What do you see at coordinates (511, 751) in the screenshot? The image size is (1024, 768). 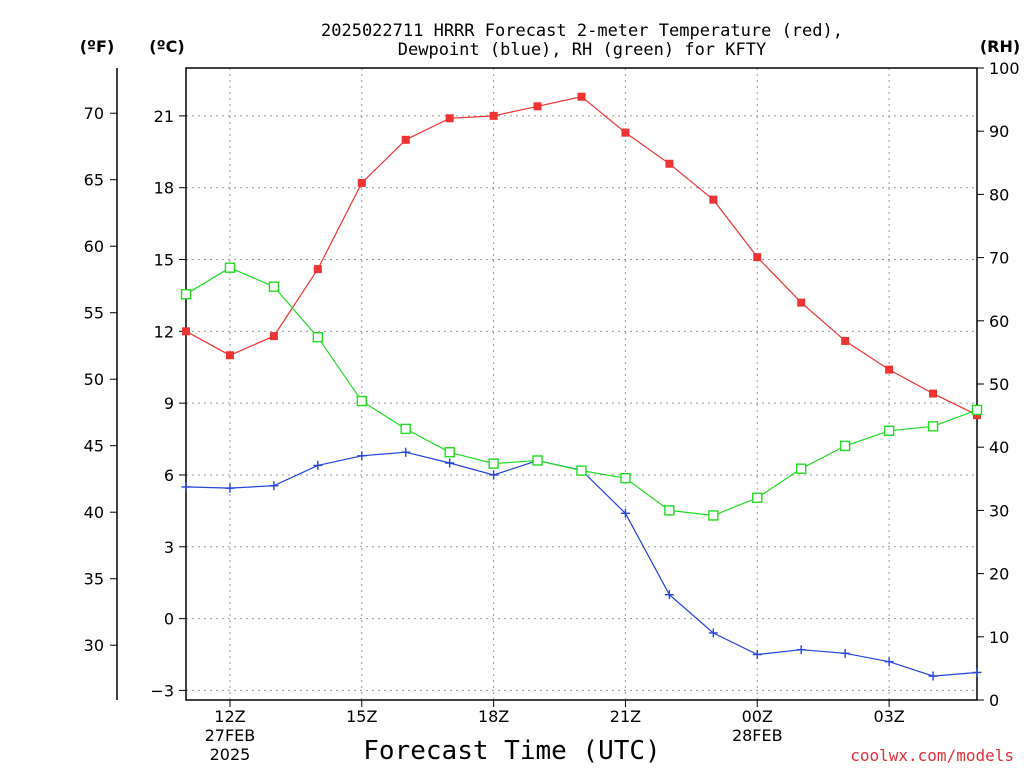 I see `x-axis-title: Forecast Time (UTC)` at bounding box center [511, 751].